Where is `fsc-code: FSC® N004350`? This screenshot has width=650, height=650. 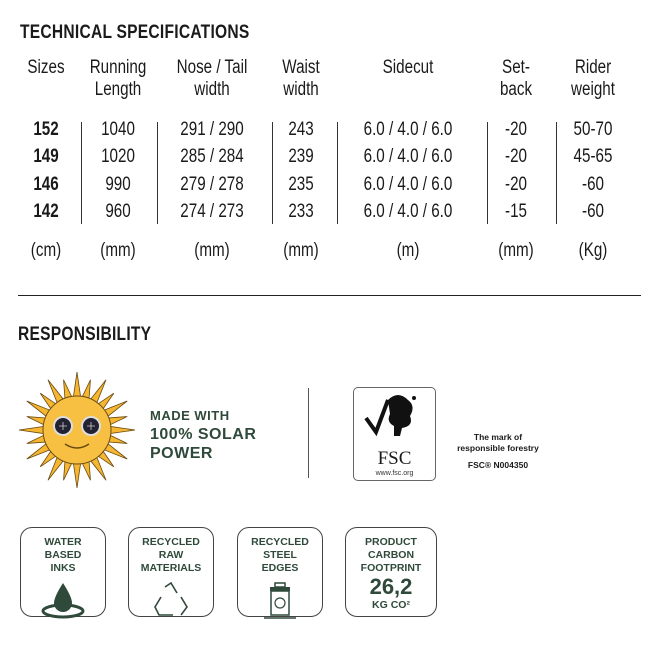
fsc-code: FSC® N004350 is located at coordinates (498, 465).